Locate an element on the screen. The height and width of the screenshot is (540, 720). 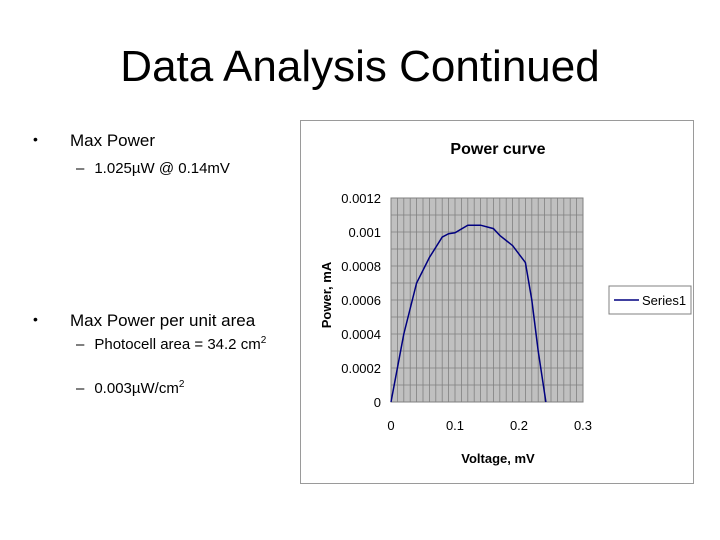
y-tick-label: 0.0012 is located at coordinates (361, 198).